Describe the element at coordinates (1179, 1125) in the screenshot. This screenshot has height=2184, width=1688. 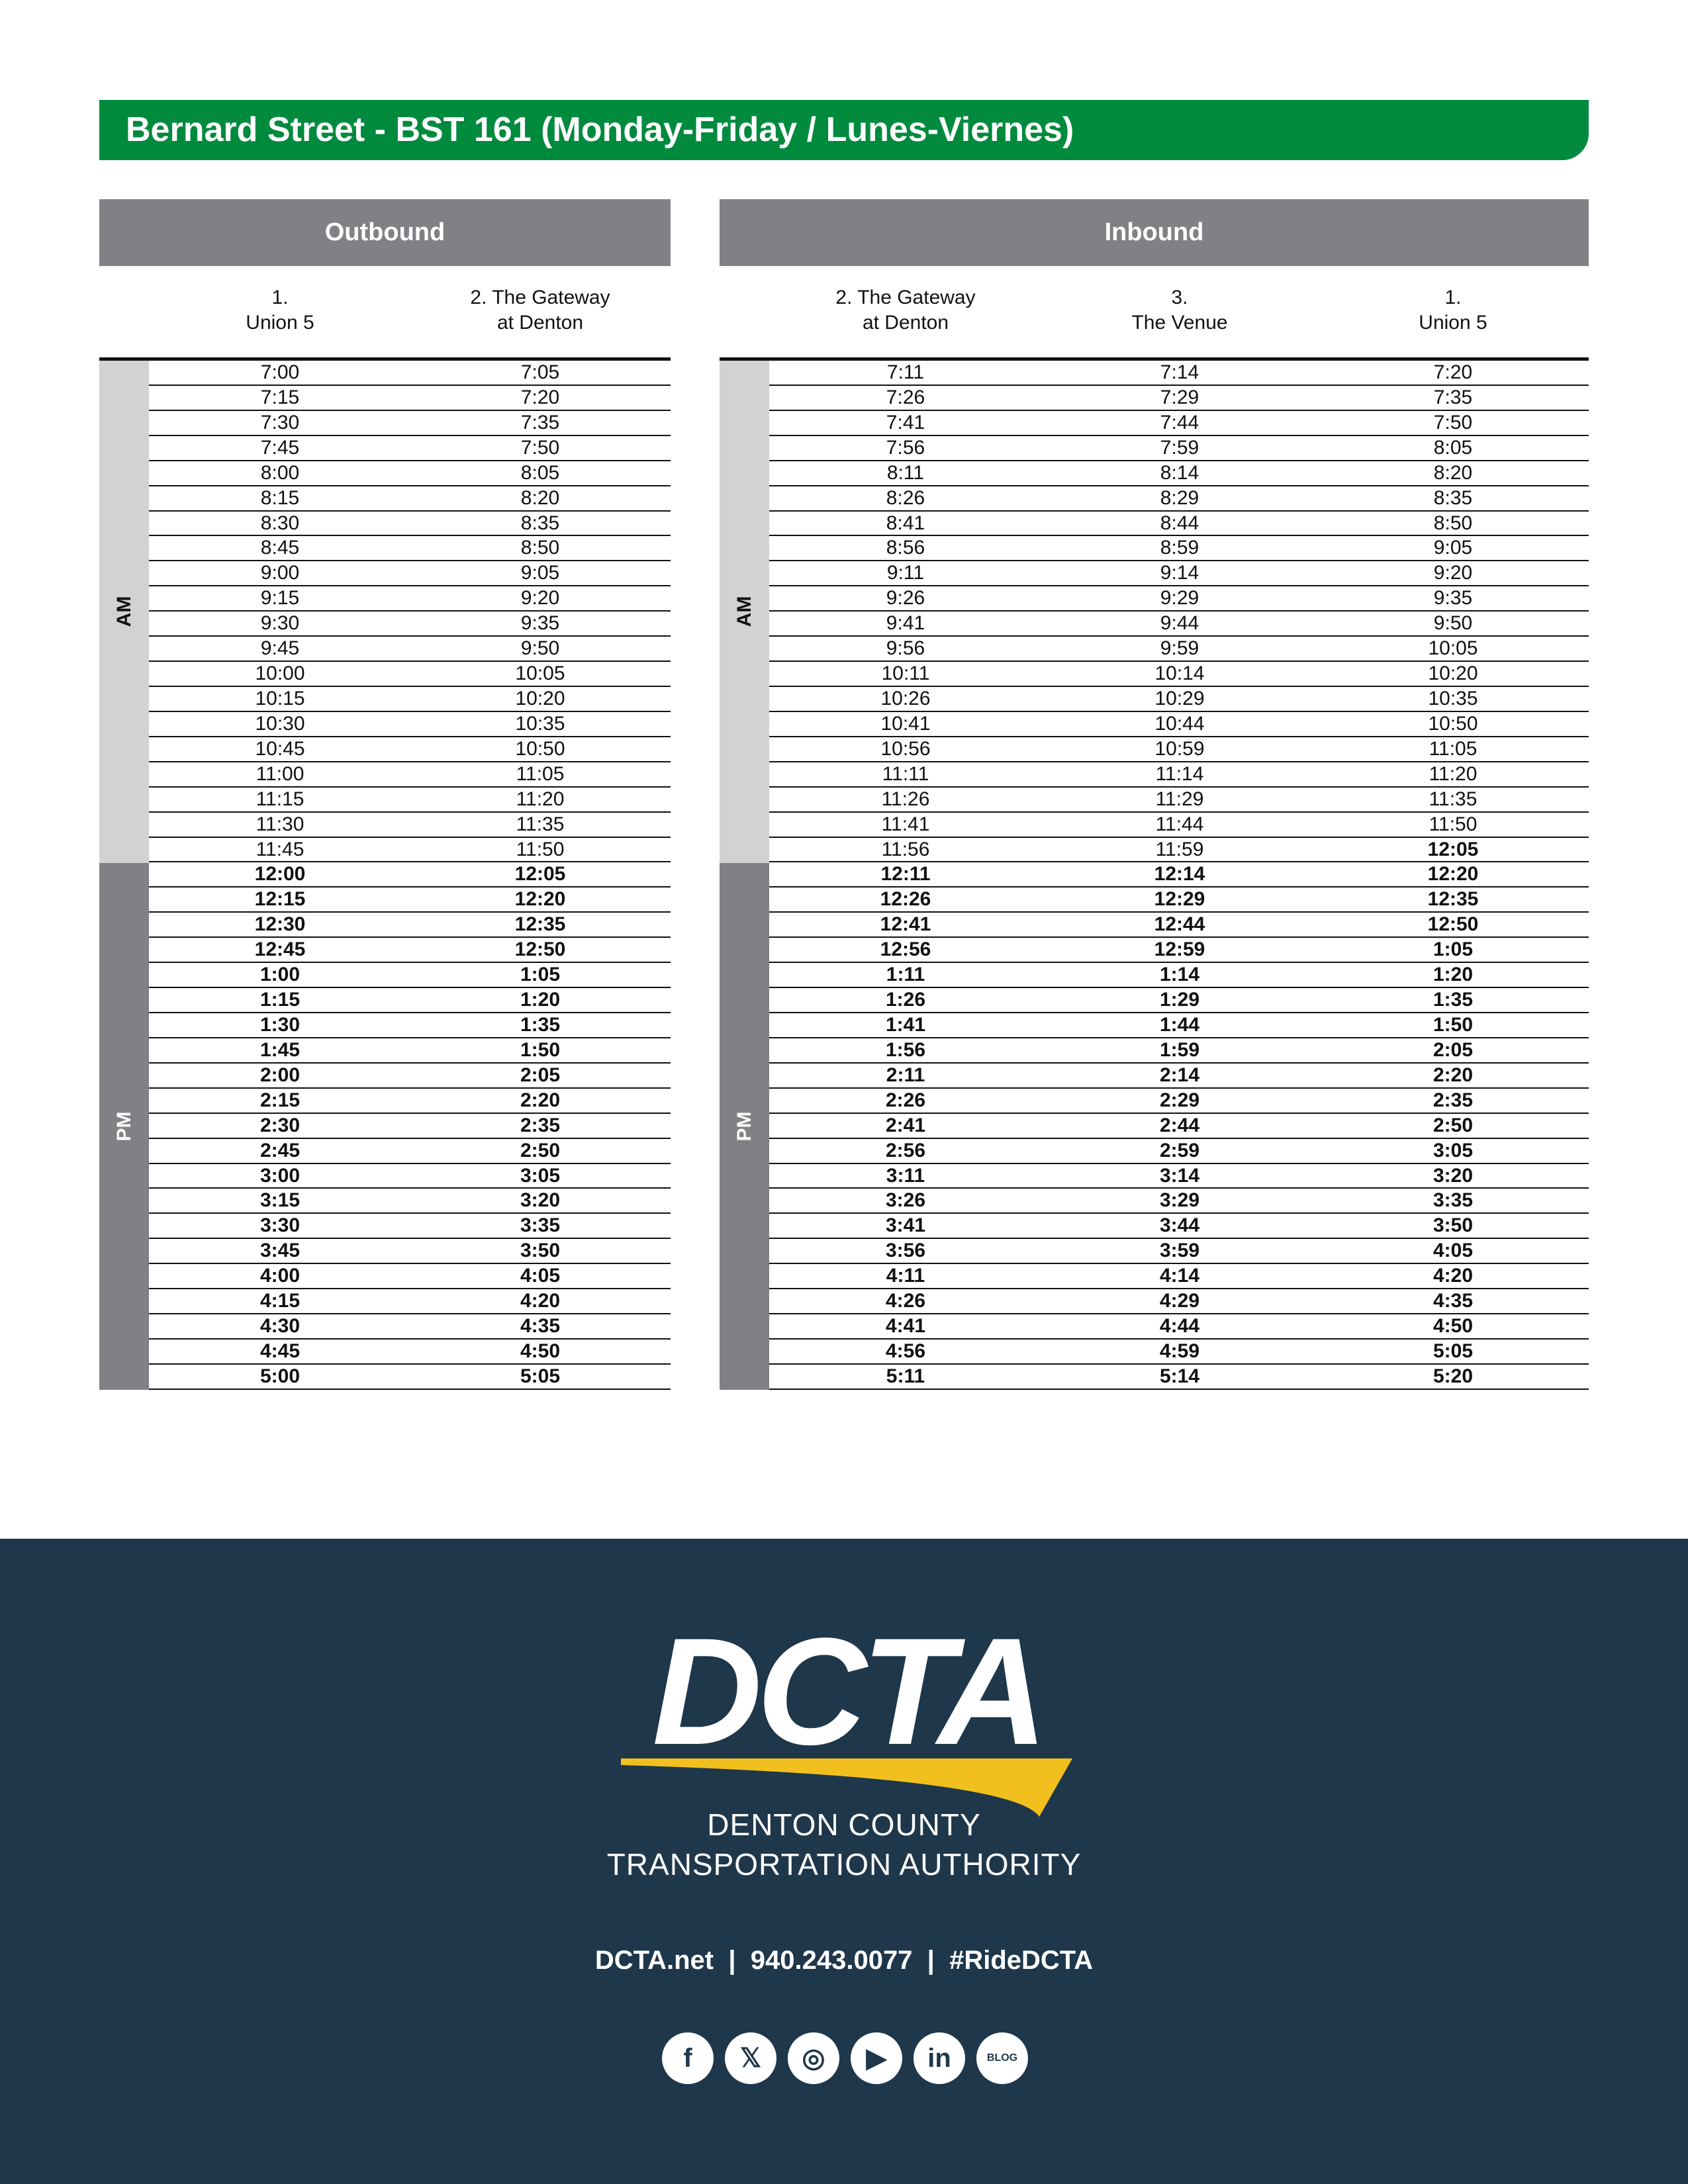
I see `time-cell: 2:44` at that location.